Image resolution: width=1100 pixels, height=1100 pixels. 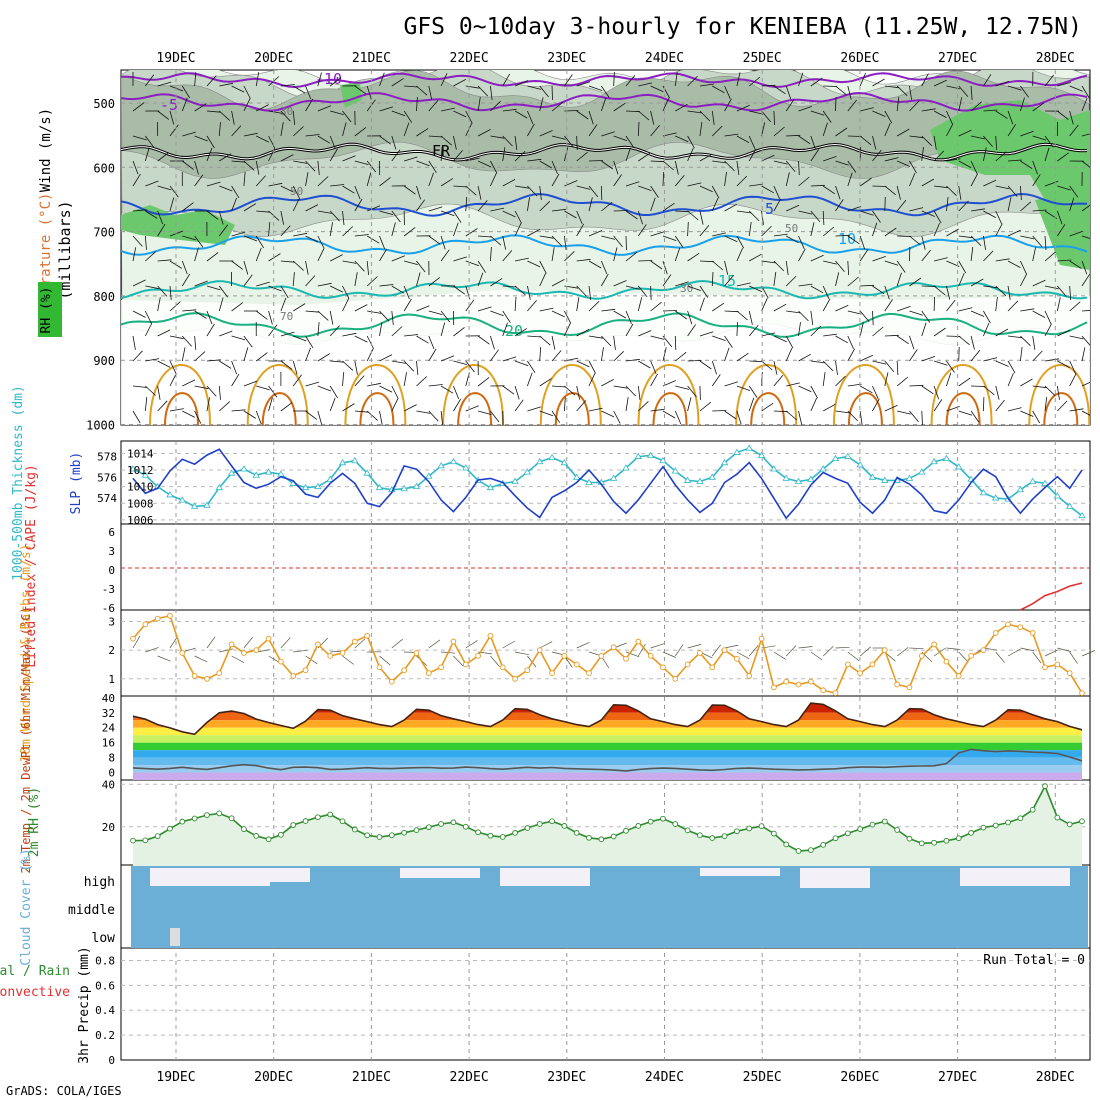 What do you see at coordinates (607, 828) in the screenshot?
I see `rh2m-area` at bounding box center [607, 828].